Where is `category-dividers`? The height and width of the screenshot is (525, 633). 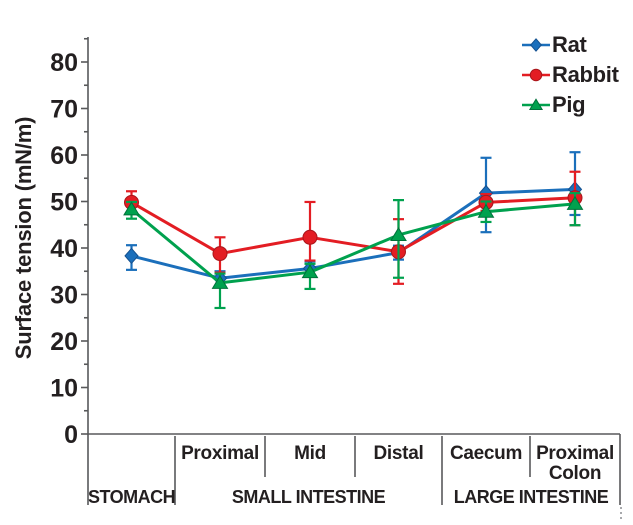
category-dividers is located at coordinates (354, 476).